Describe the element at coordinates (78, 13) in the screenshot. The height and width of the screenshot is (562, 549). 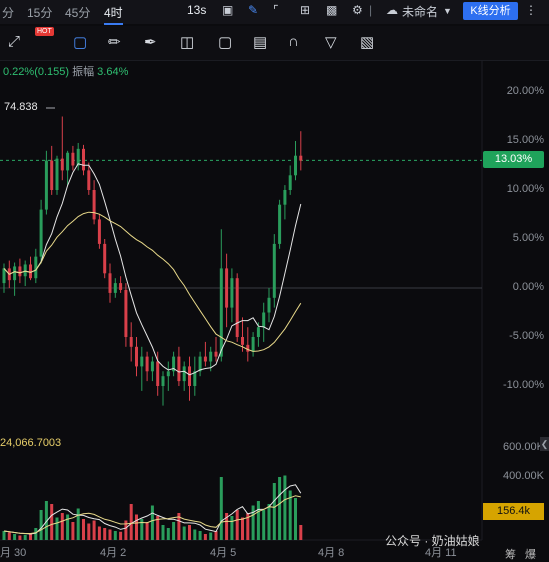
I see `timeframe-45m: 45分` at that location.